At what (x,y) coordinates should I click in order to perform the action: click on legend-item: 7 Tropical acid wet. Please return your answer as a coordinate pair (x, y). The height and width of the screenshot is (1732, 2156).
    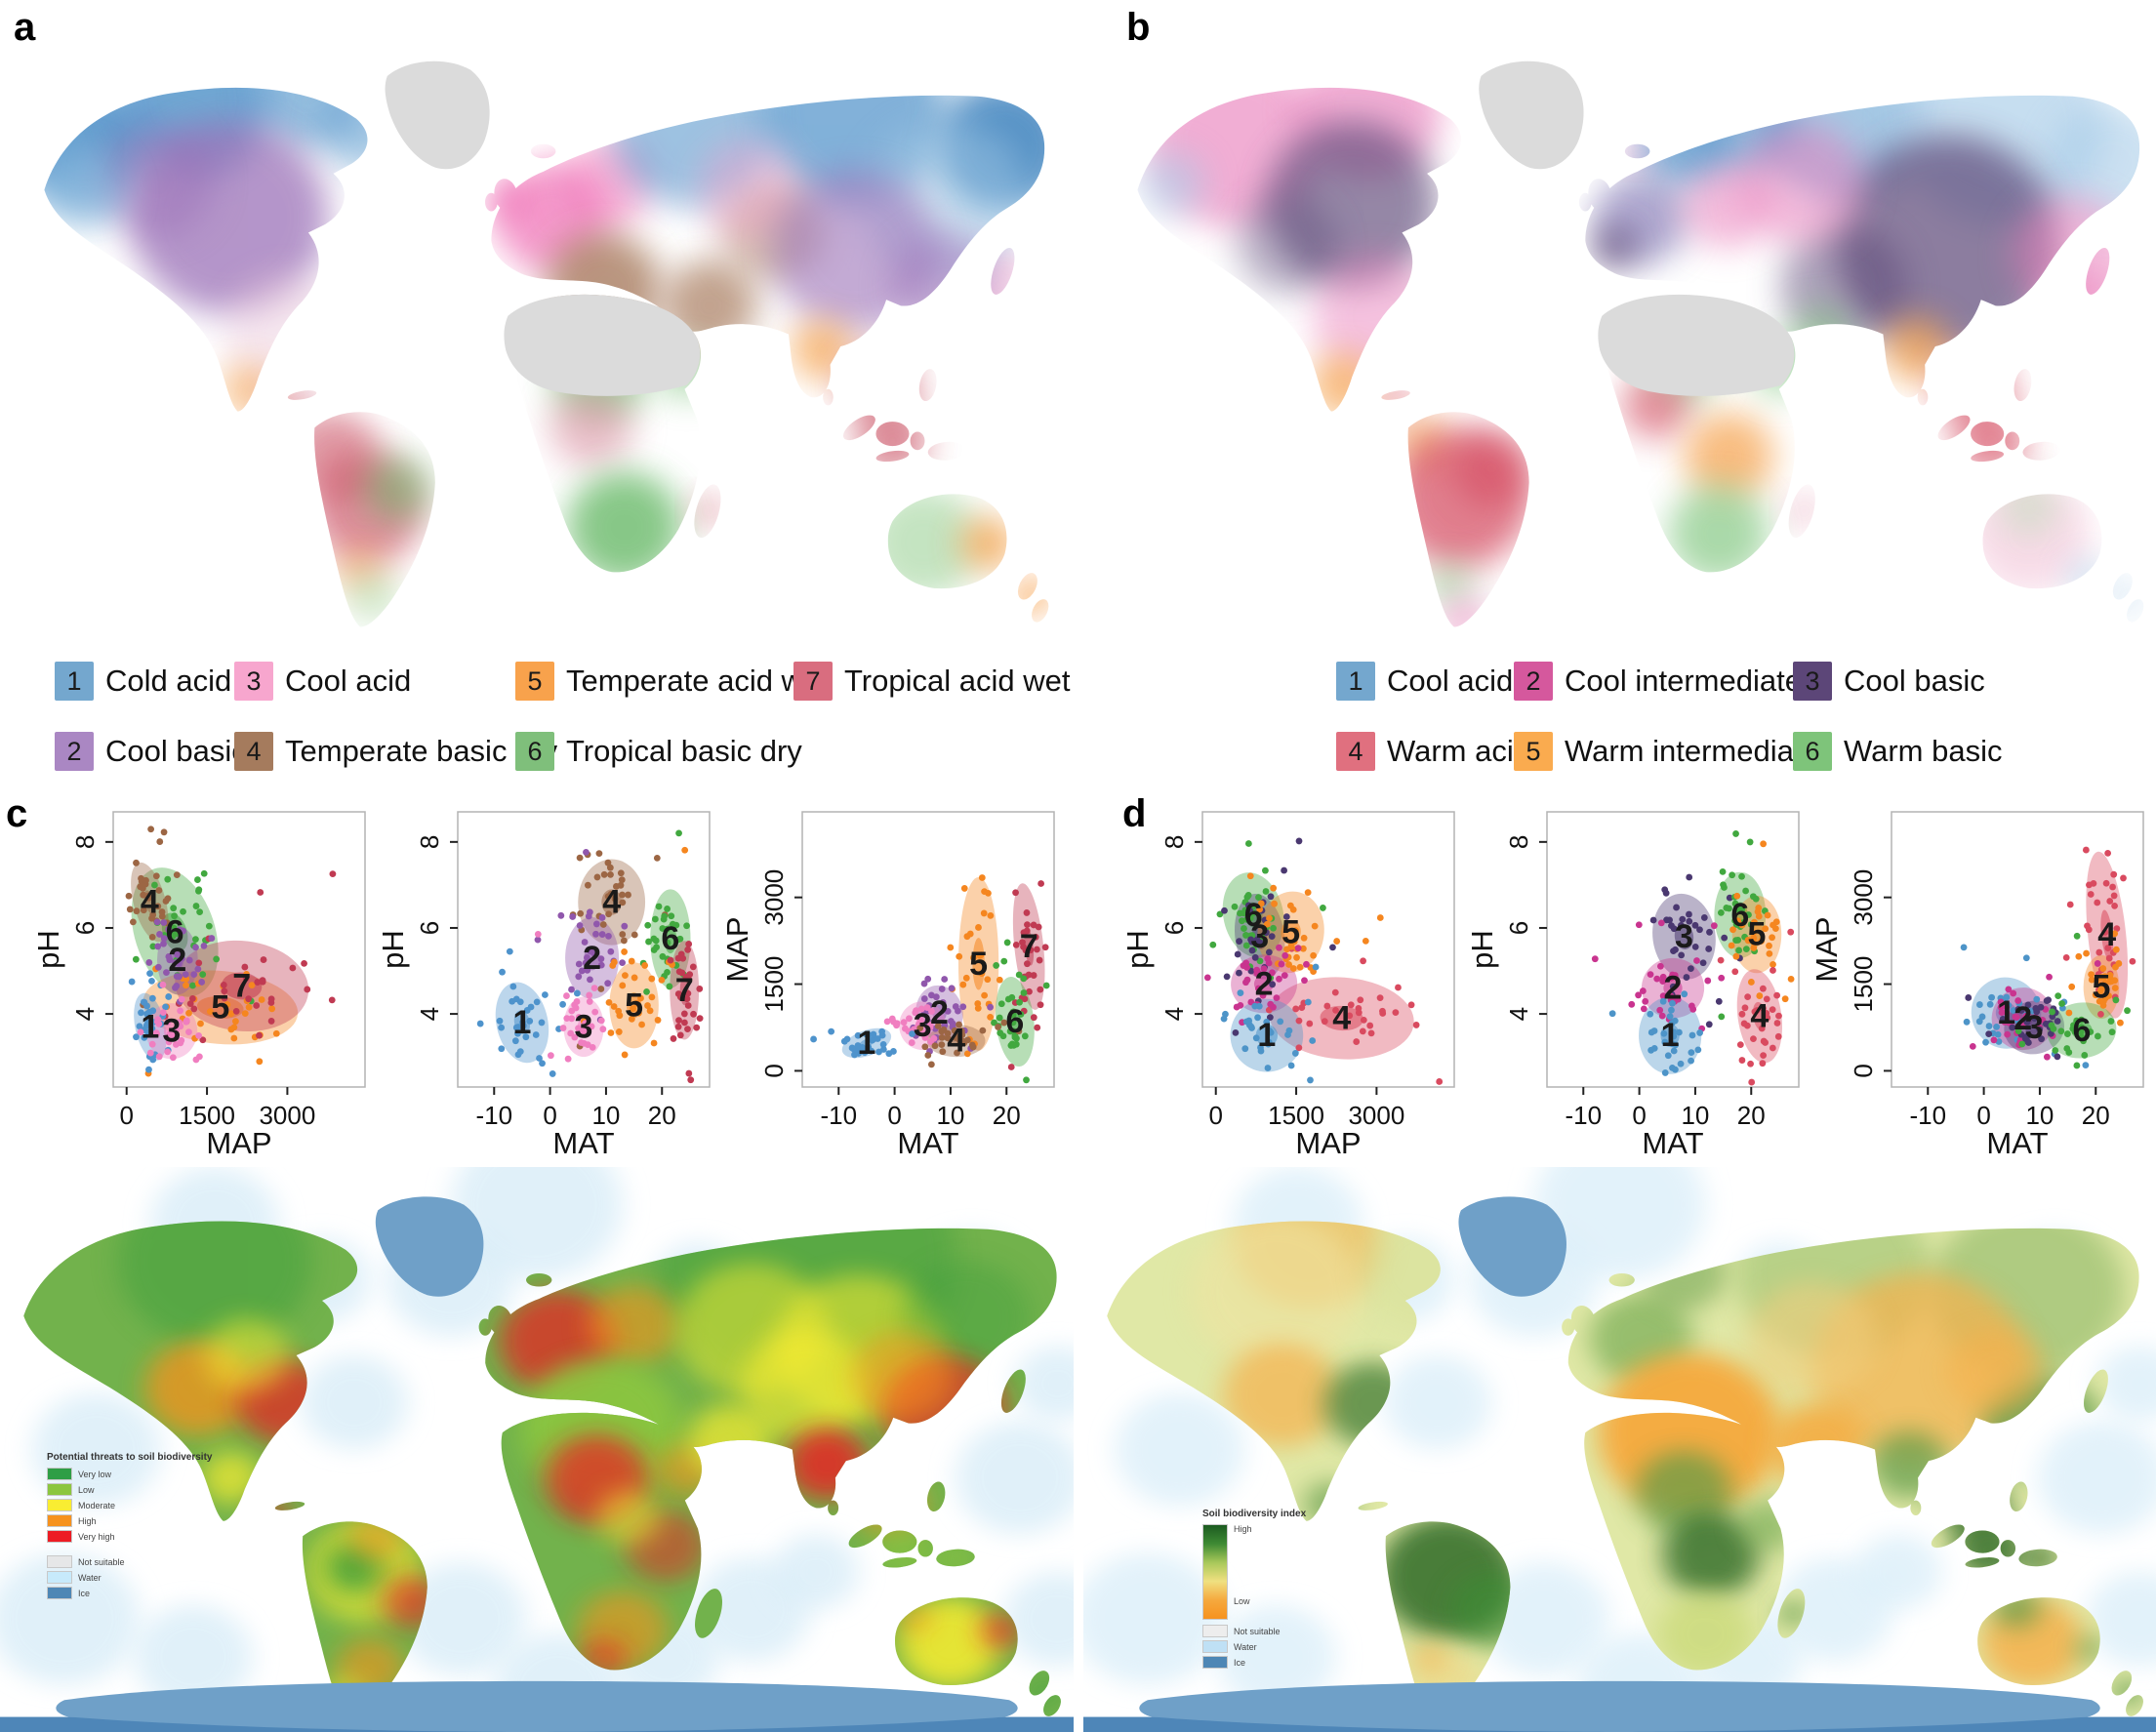
    Looking at the image, I should click on (931, 681).